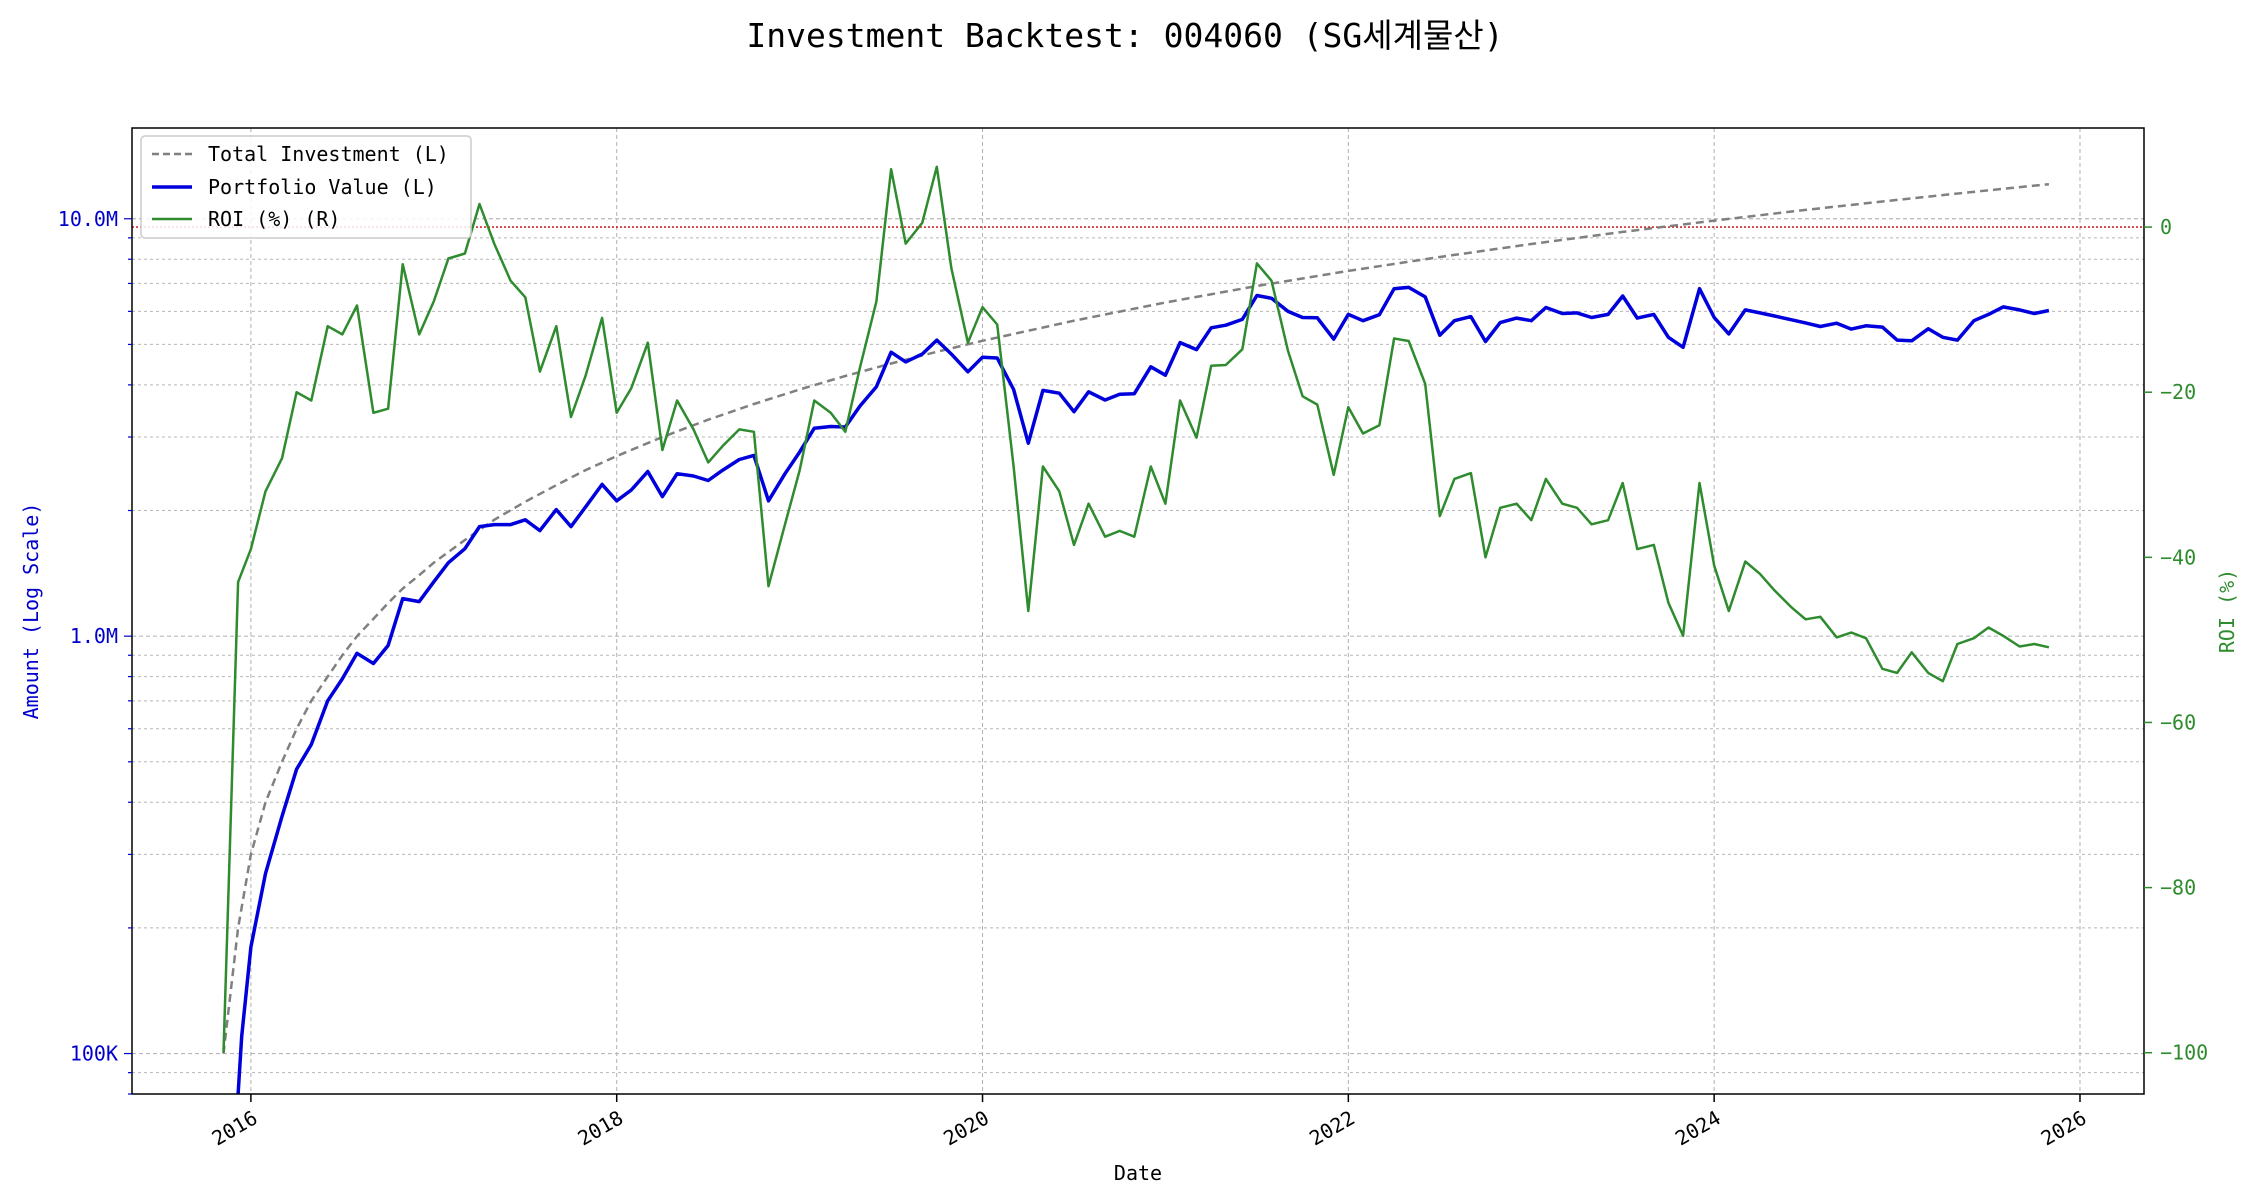 The height and width of the screenshot is (1200, 2250). I want to click on left-axis-label: Amount (Log Scale), so click(31, 611).